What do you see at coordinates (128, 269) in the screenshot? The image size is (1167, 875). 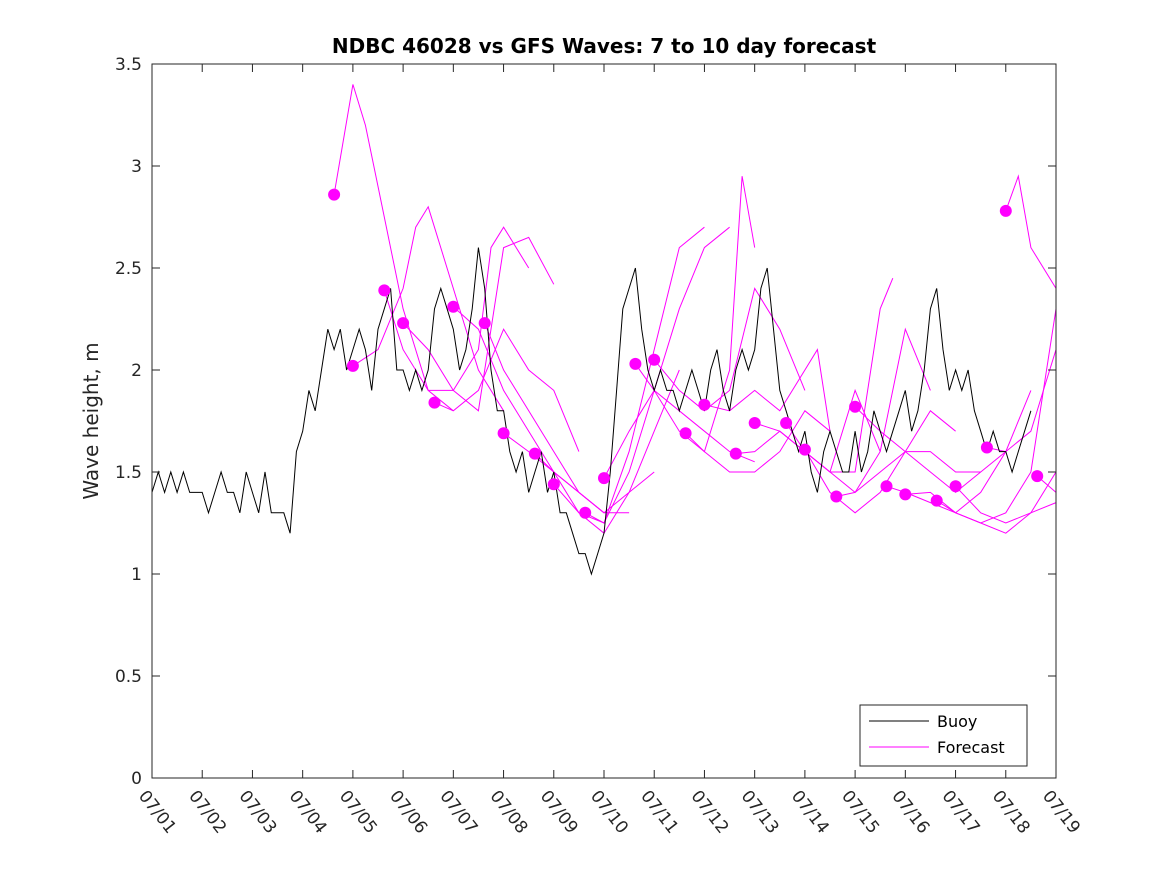 I see `y-tick-label: 2.5` at bounding box center [128, 269].